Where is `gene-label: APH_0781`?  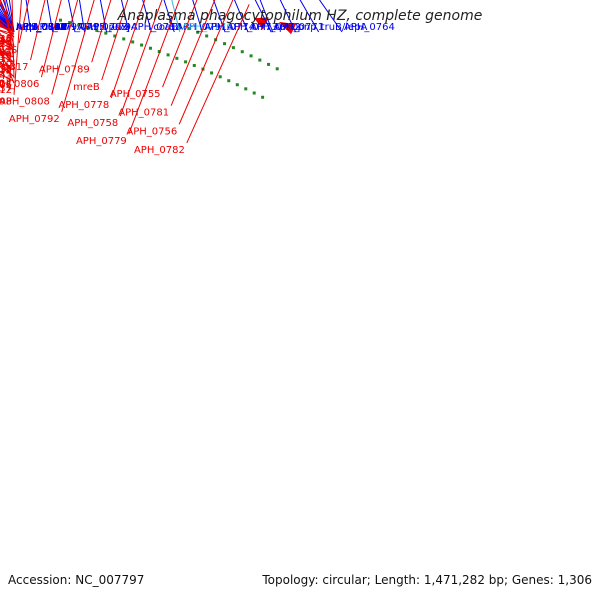 gene-label: APH_0781 is located at coordinates (143, 113).